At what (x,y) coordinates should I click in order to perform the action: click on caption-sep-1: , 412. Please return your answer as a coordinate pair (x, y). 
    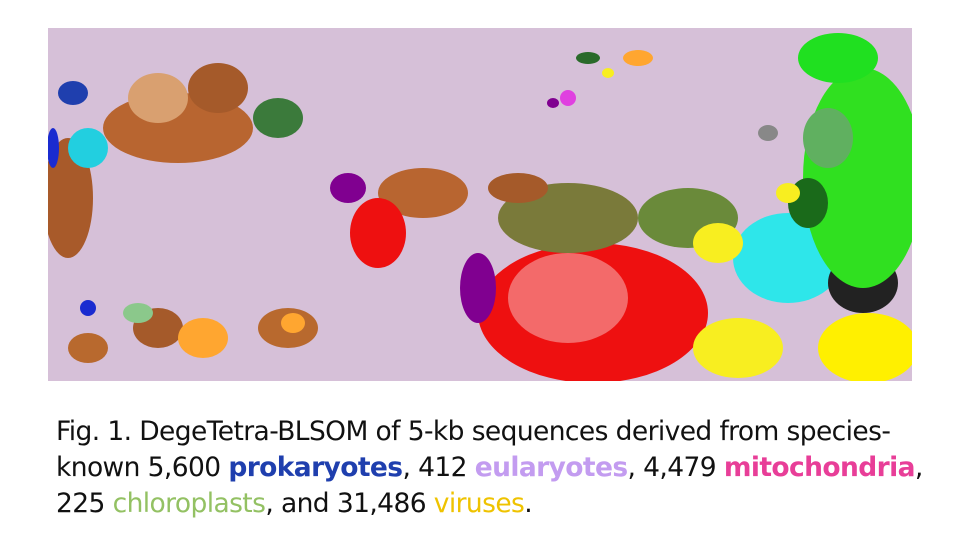
    Looking at the image, I should click on (438, 467).